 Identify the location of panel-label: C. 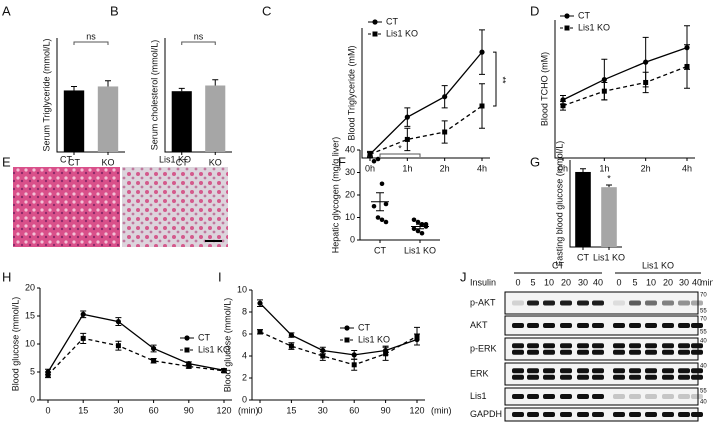
(266, 10).